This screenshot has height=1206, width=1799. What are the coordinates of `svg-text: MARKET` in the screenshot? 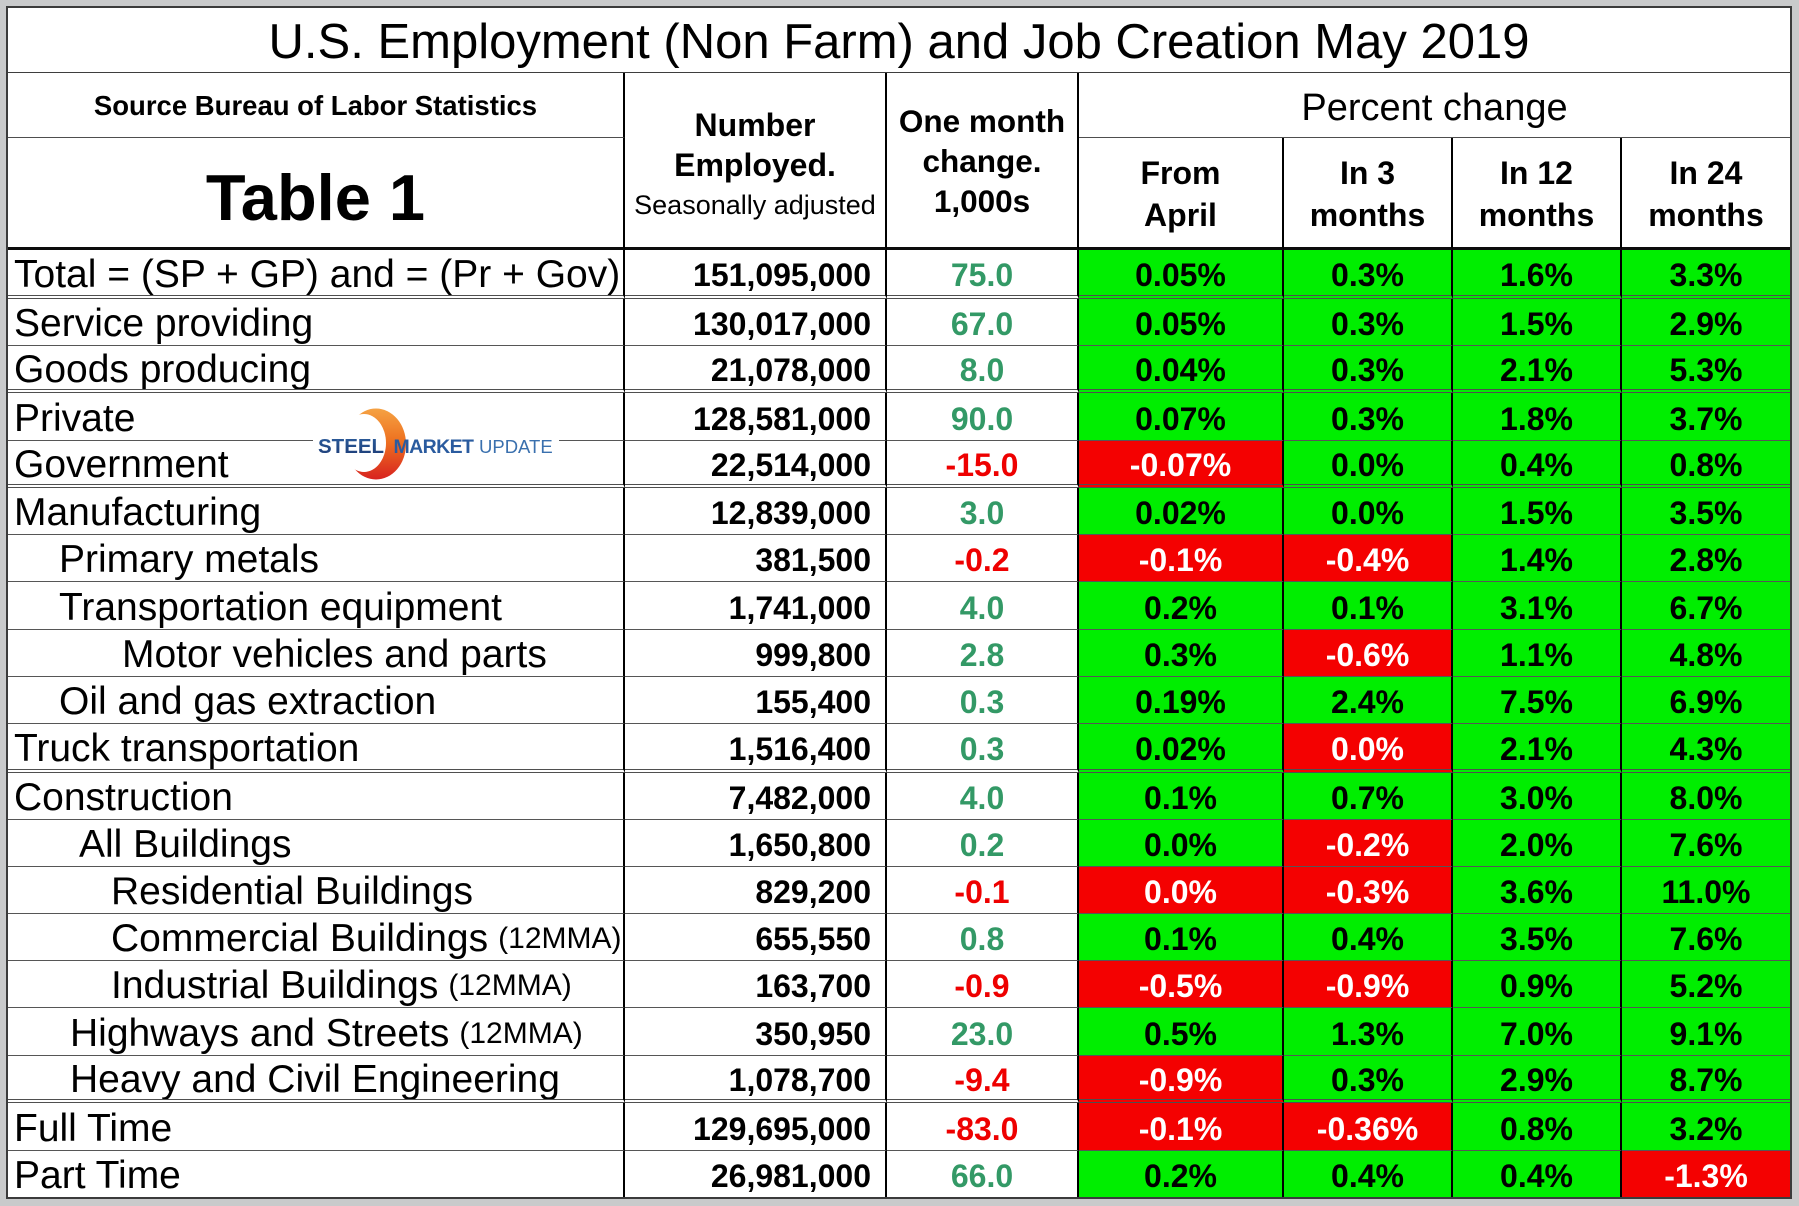 It's located at (434, 447).